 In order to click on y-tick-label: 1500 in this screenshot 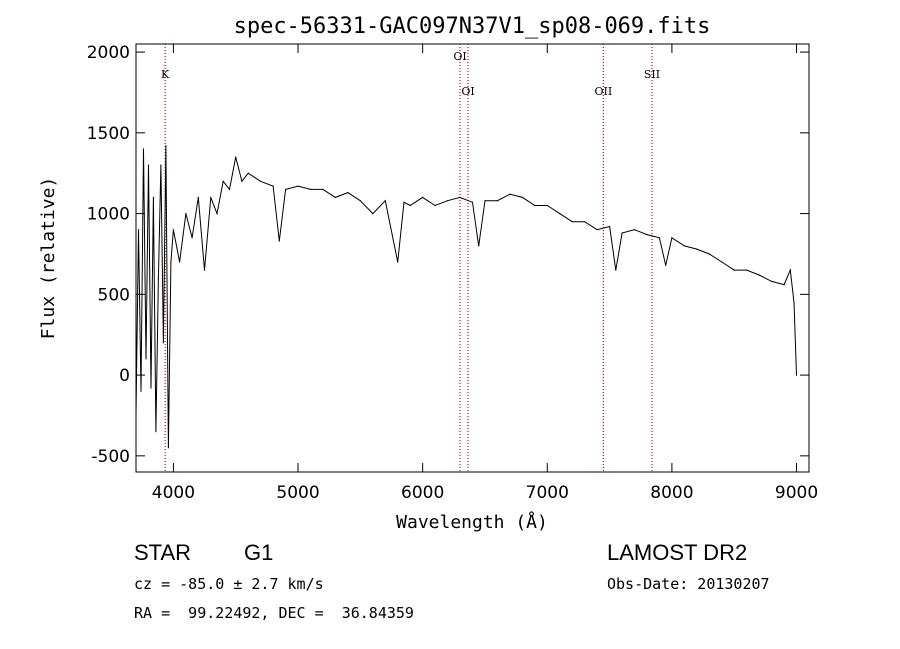, I will do `click(108, 134)`.